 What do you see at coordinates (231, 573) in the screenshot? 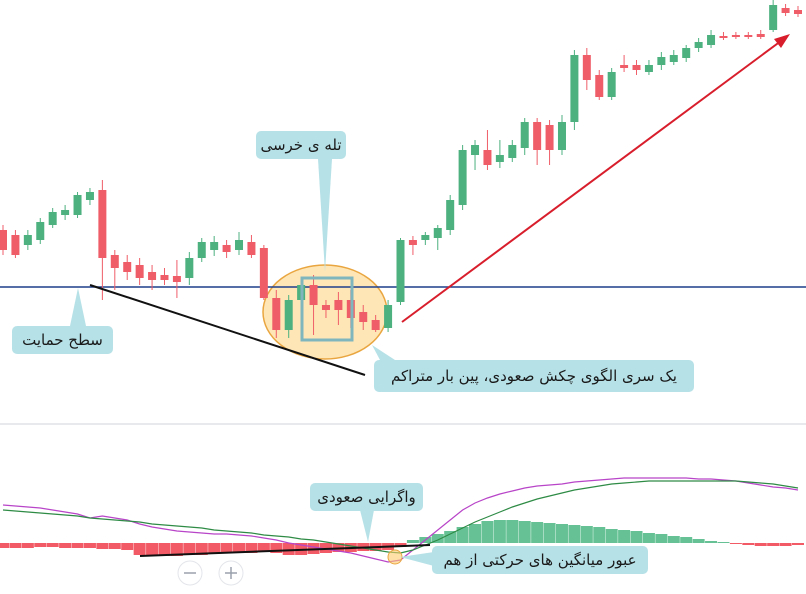
I see `zoom-in-button` at bounding box center [231, 573].